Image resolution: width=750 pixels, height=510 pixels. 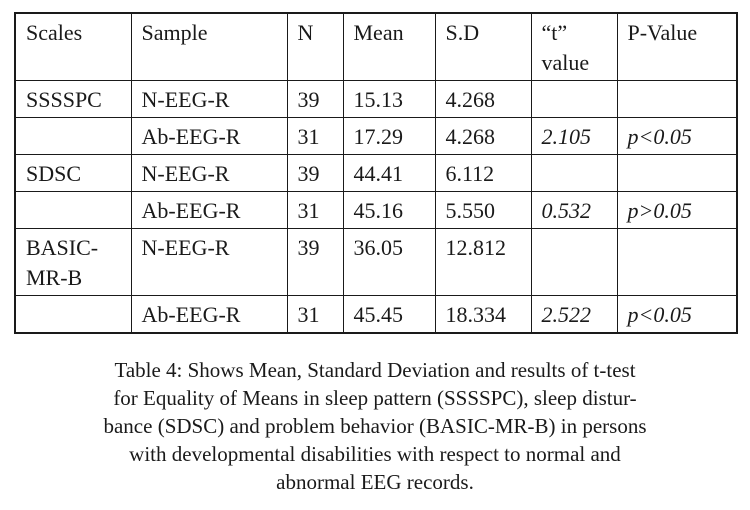 I want to click on cell-p: p>0.05, so click(x=677, y=210).